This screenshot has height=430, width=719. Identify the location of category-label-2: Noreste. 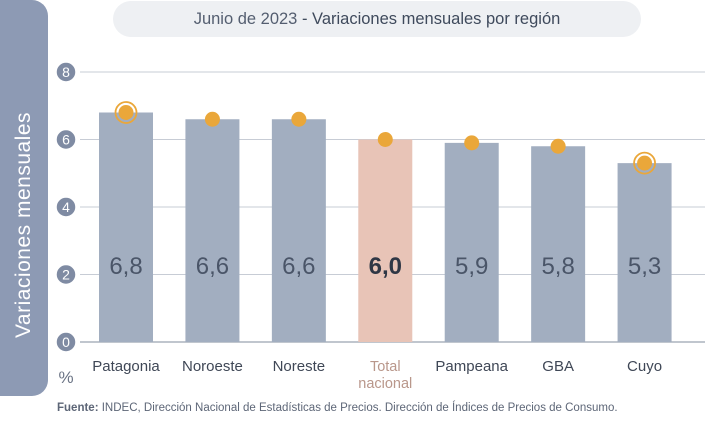
(299, 366).